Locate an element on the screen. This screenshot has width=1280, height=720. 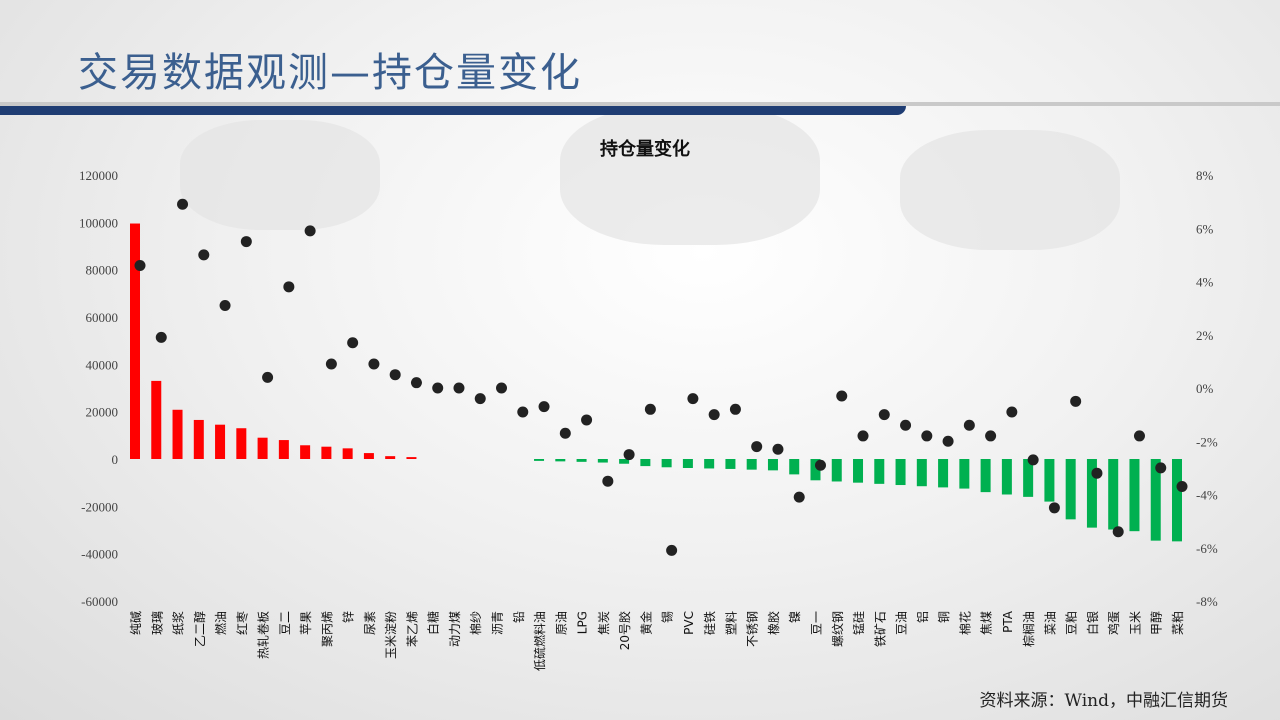
x-axis-tick-label: 铅 is located at coordinates (519, 617).